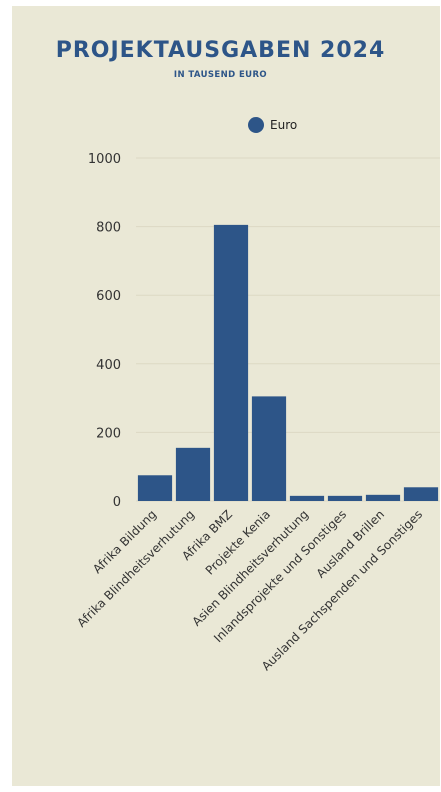 Image resolution: width=441 pixels, height=792 pixels. What do you see at coordinates (220, 75) in the screenshot?
I see `chart-subtitle: IN TAUSEND EURO` at bounding box center [220, 75].